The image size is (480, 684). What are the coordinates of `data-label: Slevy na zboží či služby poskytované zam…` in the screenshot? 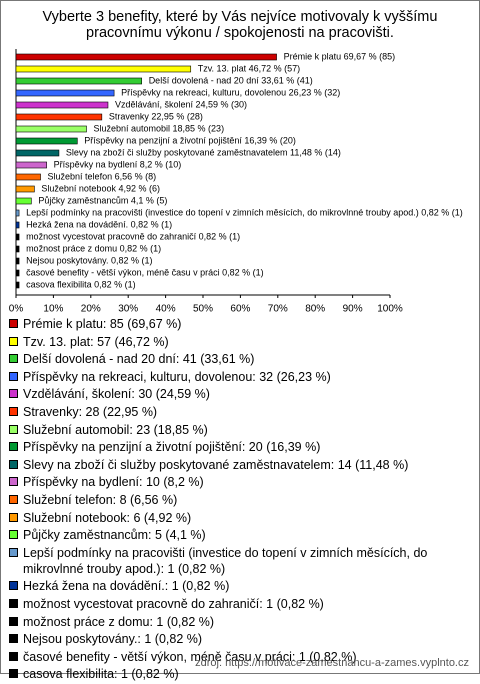 It's located at (203, 152).